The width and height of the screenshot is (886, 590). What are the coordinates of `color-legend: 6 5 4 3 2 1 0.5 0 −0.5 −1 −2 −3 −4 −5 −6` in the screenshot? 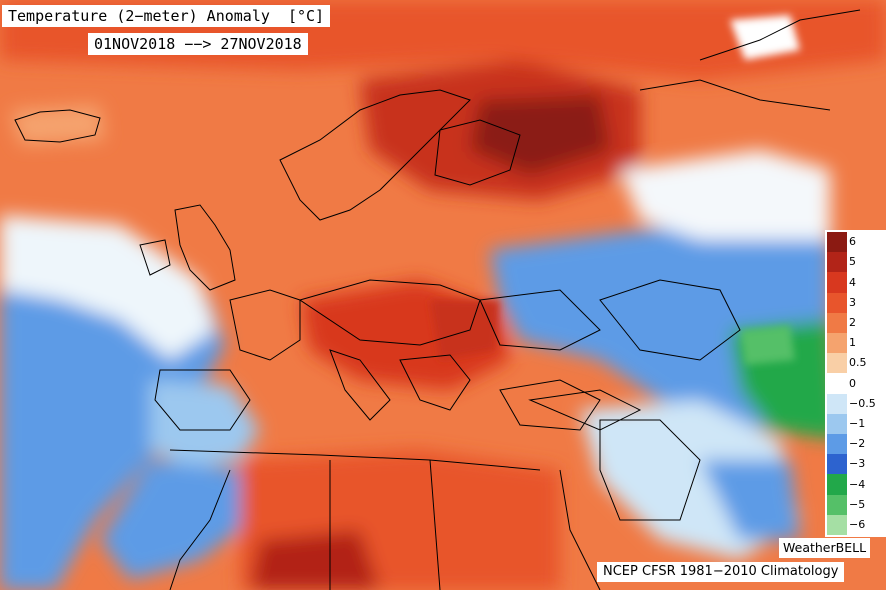 It's located at (855, 383).